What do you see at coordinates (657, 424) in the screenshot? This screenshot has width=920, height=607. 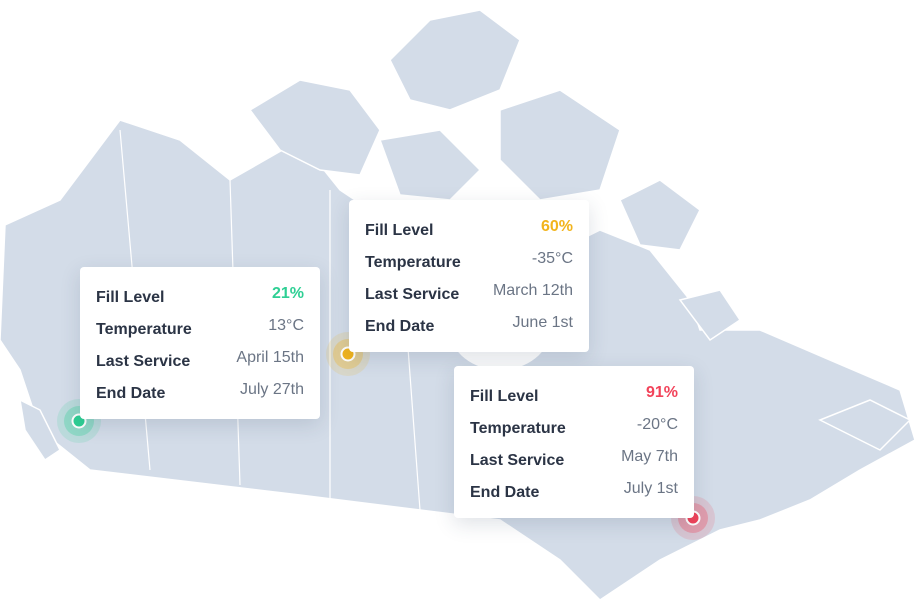 I see `row-value: -20°C` at bounding box center [657, 424].